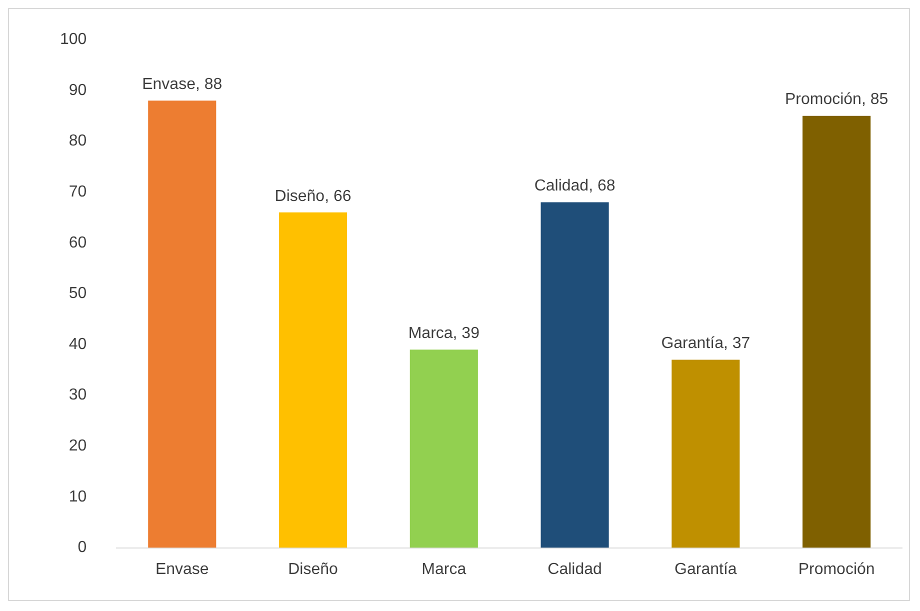 The height and width of the screenshot is (611, 920). Describe the element at coordinates (705, 569) in the screenshot. I see `x-tick-label: Garantía` at that location.